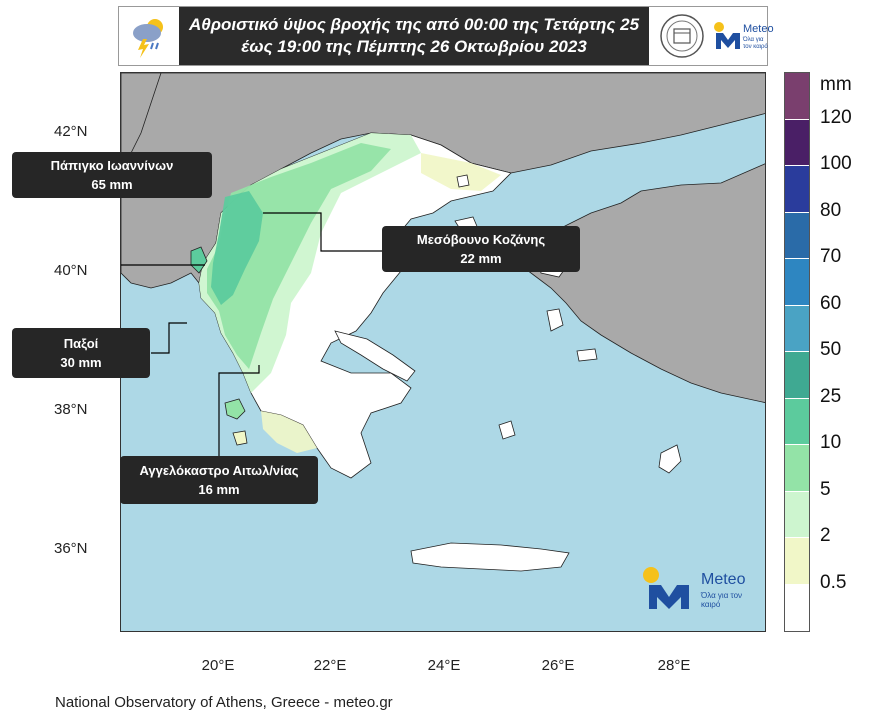  What do you see at coordinates (831, 396) in the screenshot?
I see `colorbar-label: 25` at bounding box center [831, 396].